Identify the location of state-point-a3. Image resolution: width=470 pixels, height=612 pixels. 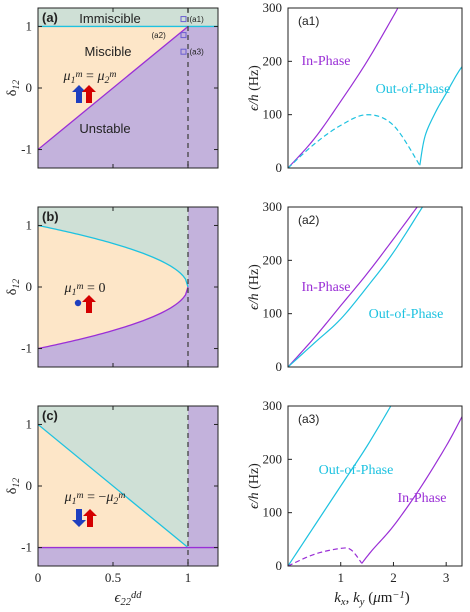
(183, 51).